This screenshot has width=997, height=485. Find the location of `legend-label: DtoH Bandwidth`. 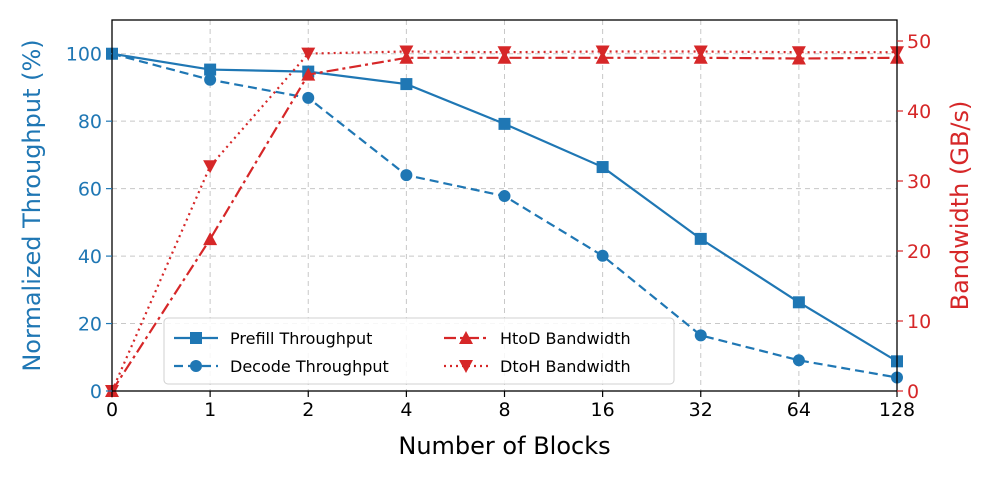

legend-label: DtoH Bandwidth is located at coordinates (565, 366).